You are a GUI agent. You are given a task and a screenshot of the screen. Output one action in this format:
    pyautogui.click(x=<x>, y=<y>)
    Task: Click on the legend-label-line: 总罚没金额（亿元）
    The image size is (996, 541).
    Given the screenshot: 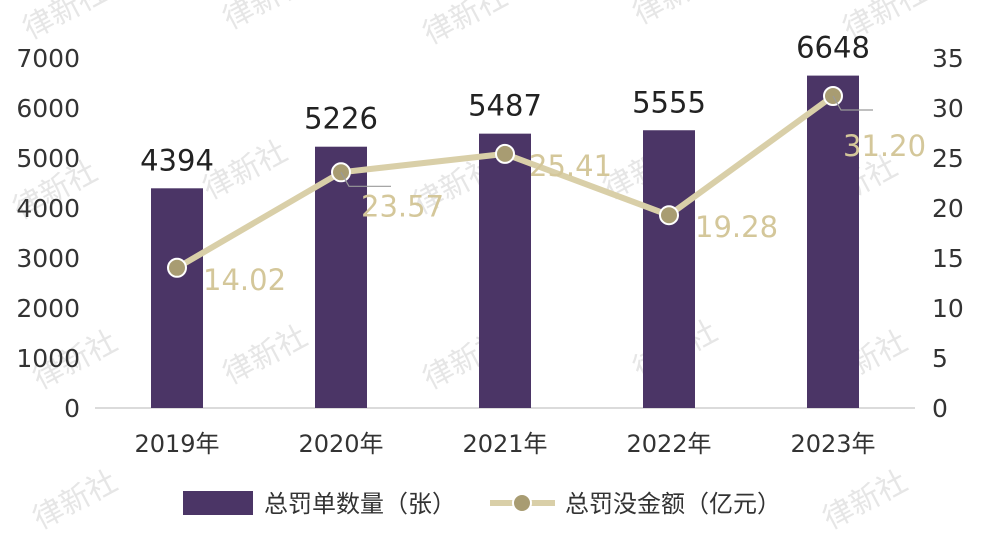 What is the action you would take?
    pyautogui.click(x=673, y=504)
    